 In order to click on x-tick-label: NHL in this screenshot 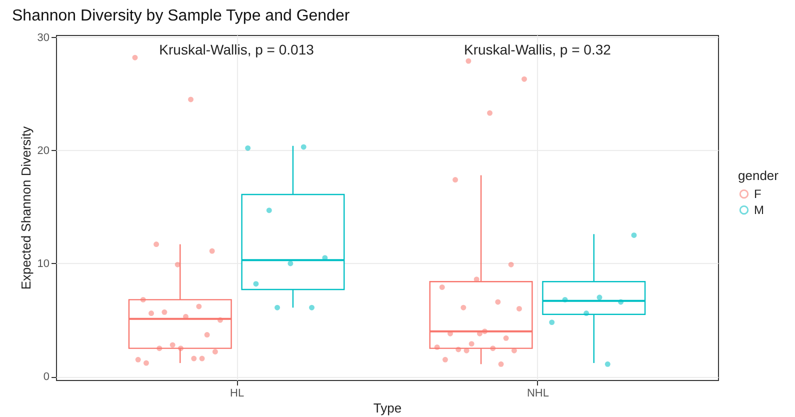, I will do `click(537, 394)`.